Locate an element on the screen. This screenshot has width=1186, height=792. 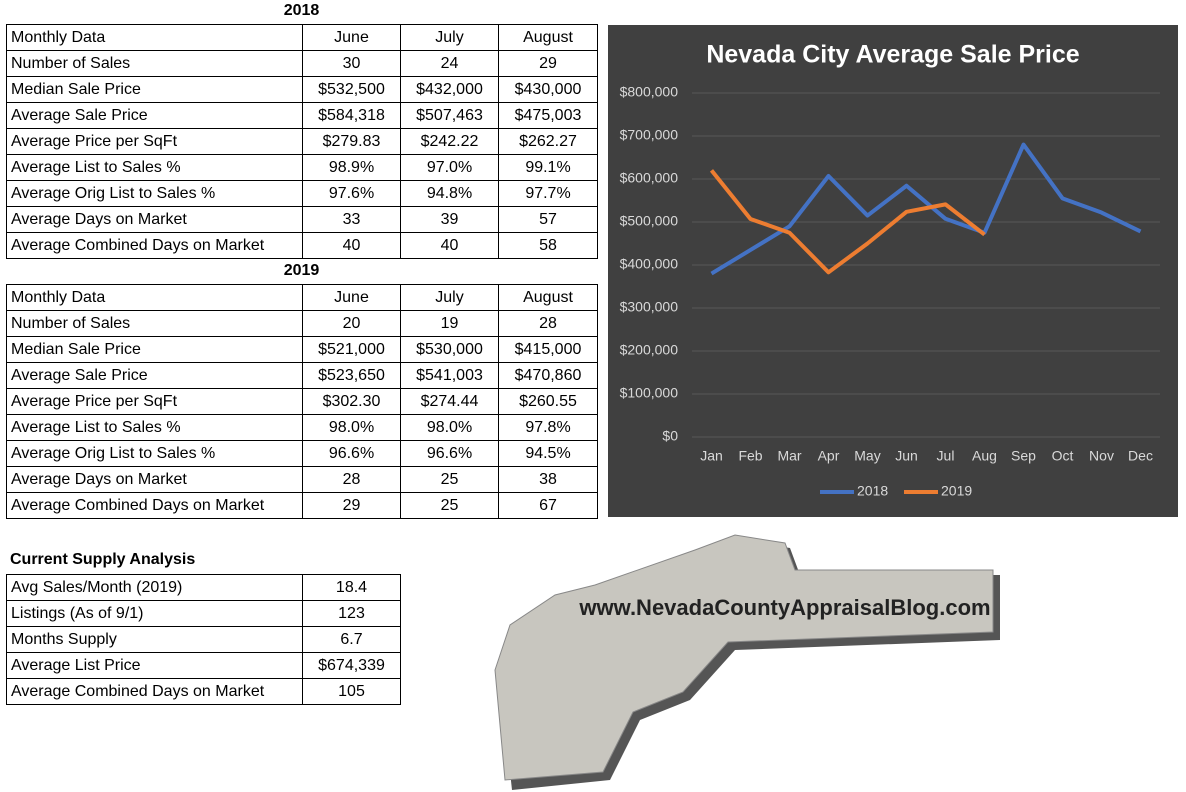
y-tick-label: $600,000 is located at coordinates (649, 178).